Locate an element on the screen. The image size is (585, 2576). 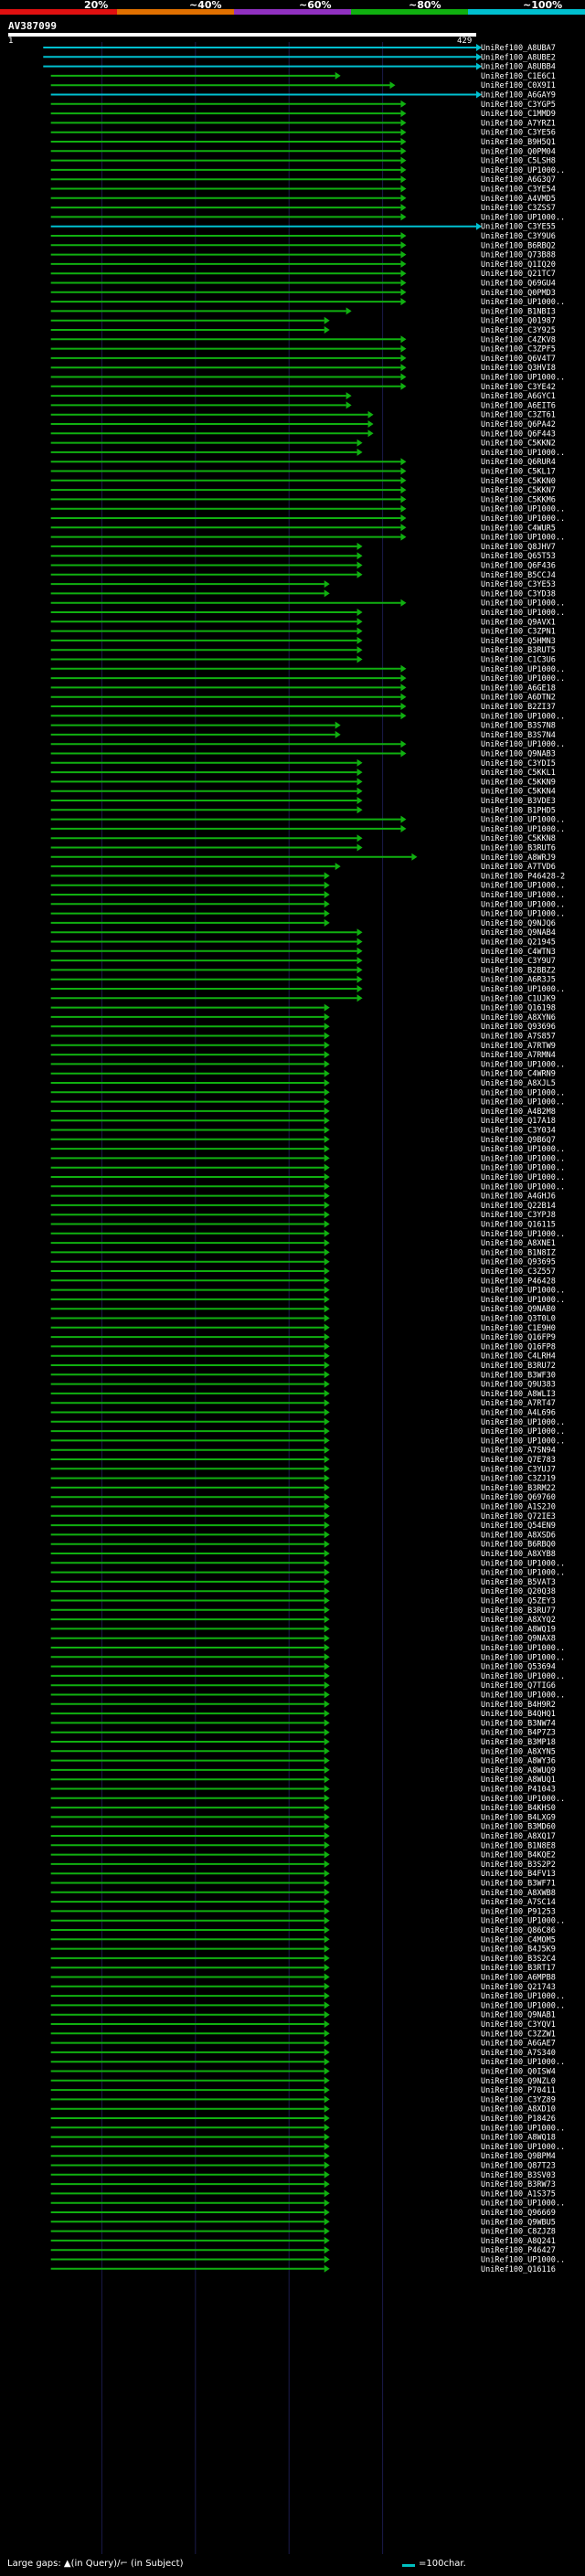
hit-label: UniRef100_A8Q241 is located at coordinates (518, 2241).